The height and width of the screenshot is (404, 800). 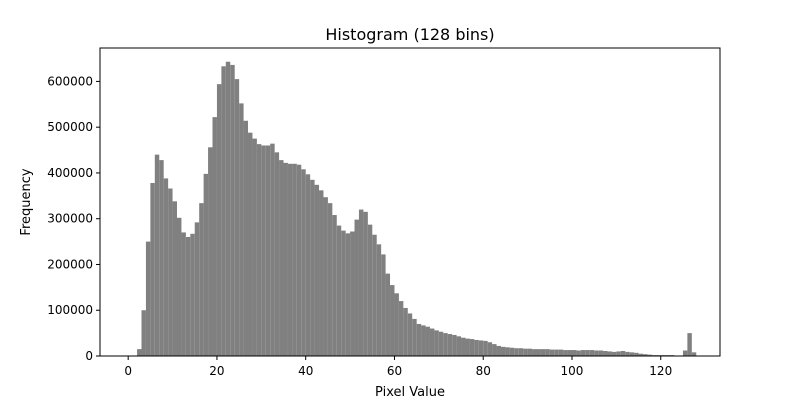 I want to click on y-tick-label: 400000, so click(x=70, y=173).